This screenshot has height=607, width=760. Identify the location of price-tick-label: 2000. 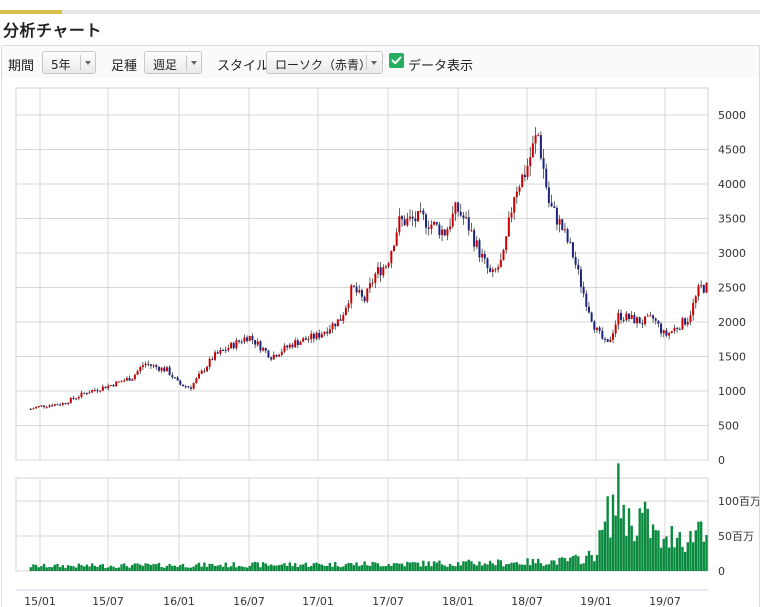
(732, 322).